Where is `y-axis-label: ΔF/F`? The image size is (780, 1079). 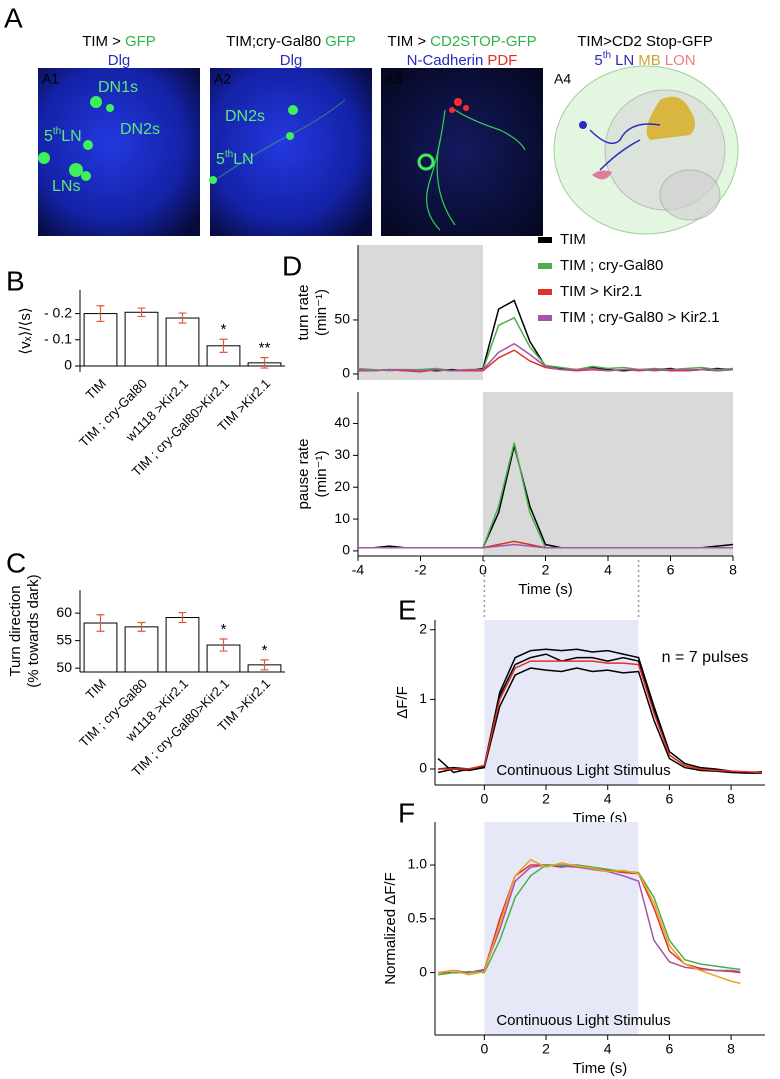
y-axis-label: ΔF/F is located at coordinates (402, 702).